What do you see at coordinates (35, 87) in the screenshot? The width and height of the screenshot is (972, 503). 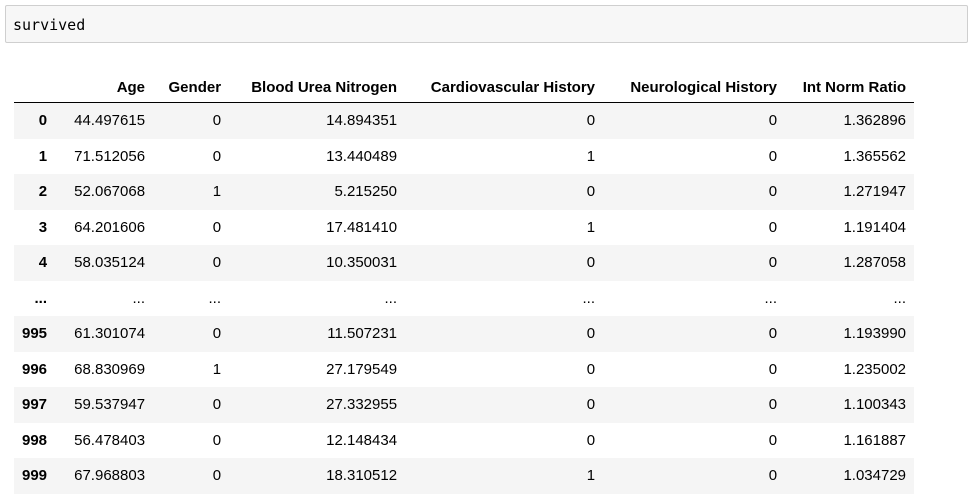 I see `header-index` at bounding box center [35, 87].